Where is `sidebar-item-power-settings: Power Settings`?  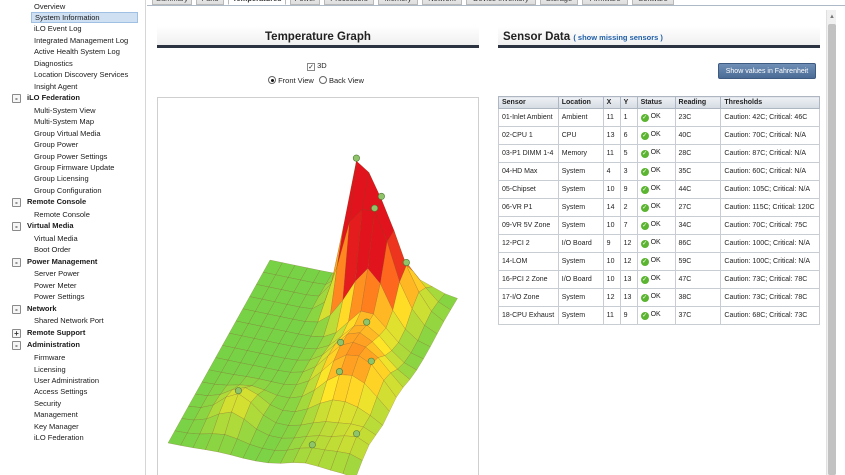 sidebar-item-power-settings: Power Settings is located at coordinates (59, 297).